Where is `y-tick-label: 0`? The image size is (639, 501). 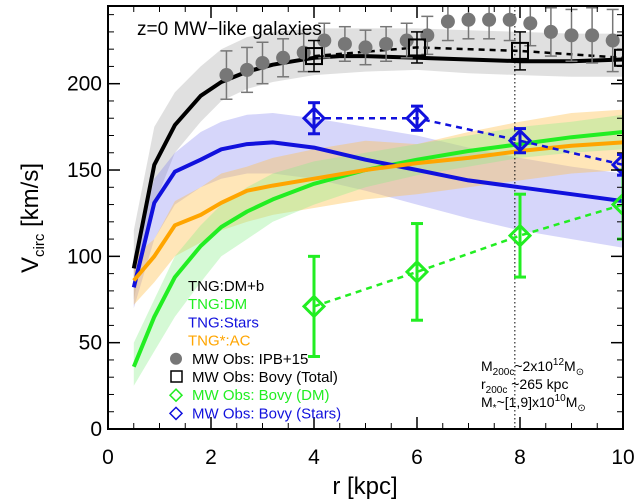 y-tick-label: 0 is located at coordinates (96, 429).